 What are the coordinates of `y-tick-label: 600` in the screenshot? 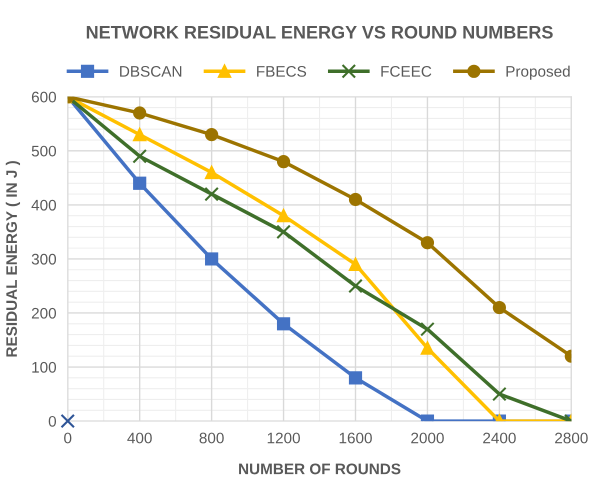 It's located at (44, 97).